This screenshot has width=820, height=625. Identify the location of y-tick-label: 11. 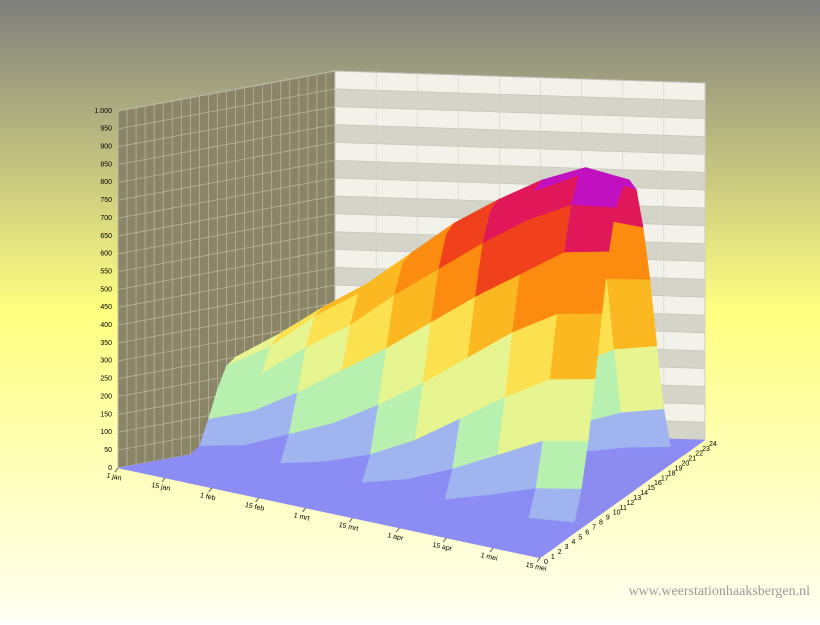
(623, 508).